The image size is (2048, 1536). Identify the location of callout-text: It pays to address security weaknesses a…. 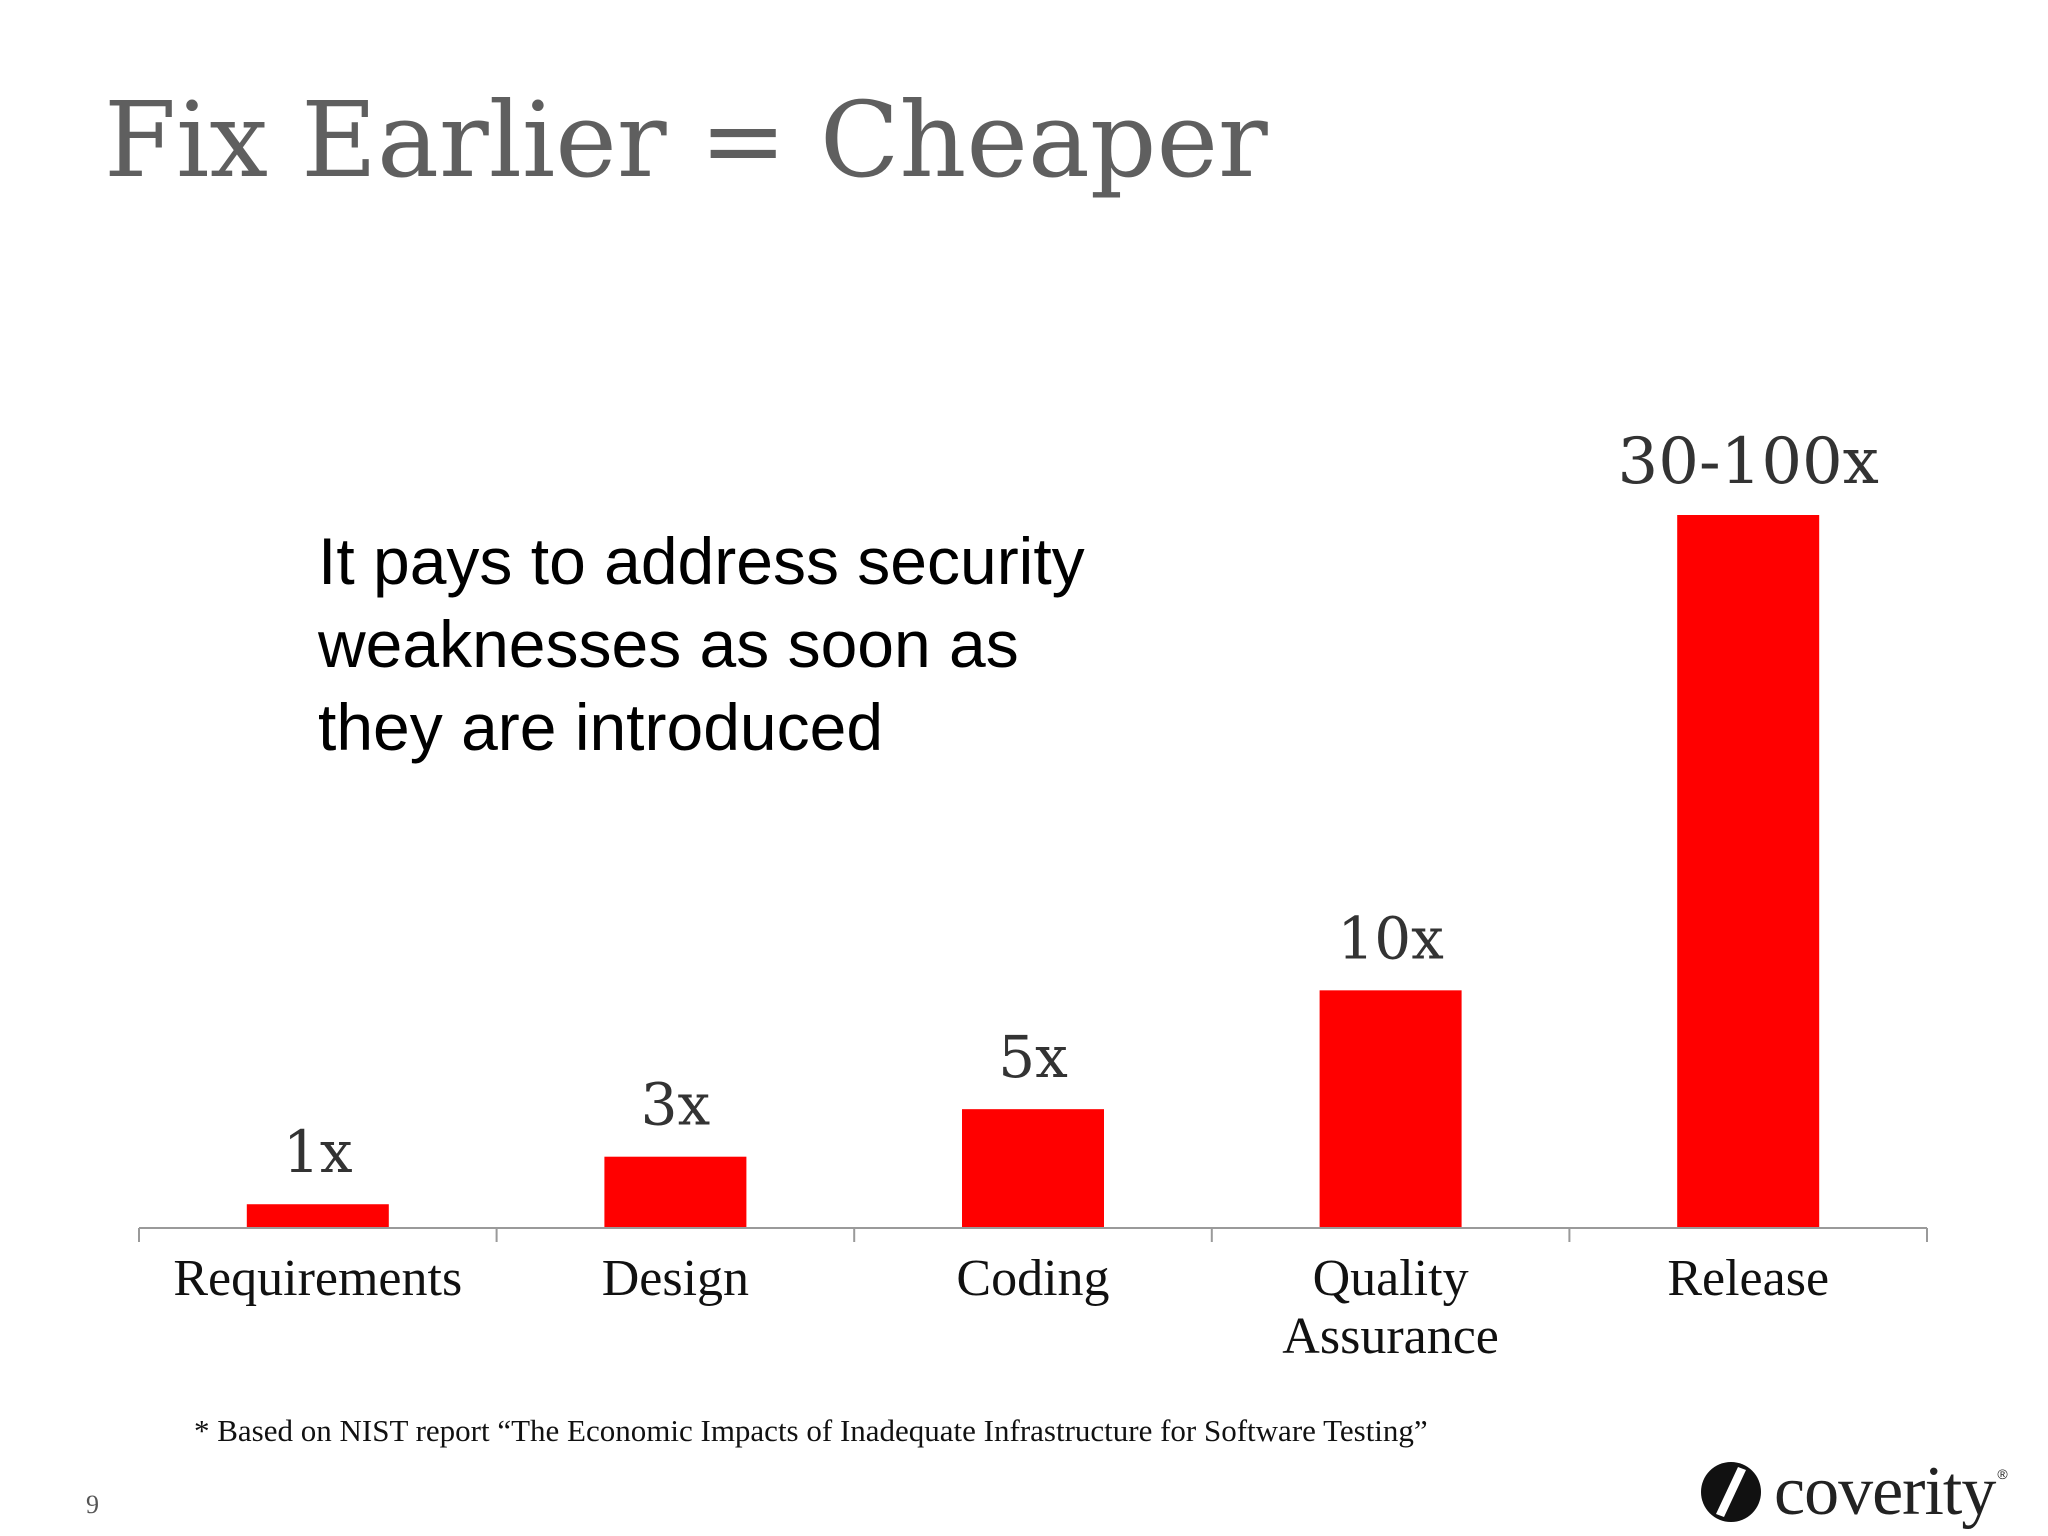
(768, 644).